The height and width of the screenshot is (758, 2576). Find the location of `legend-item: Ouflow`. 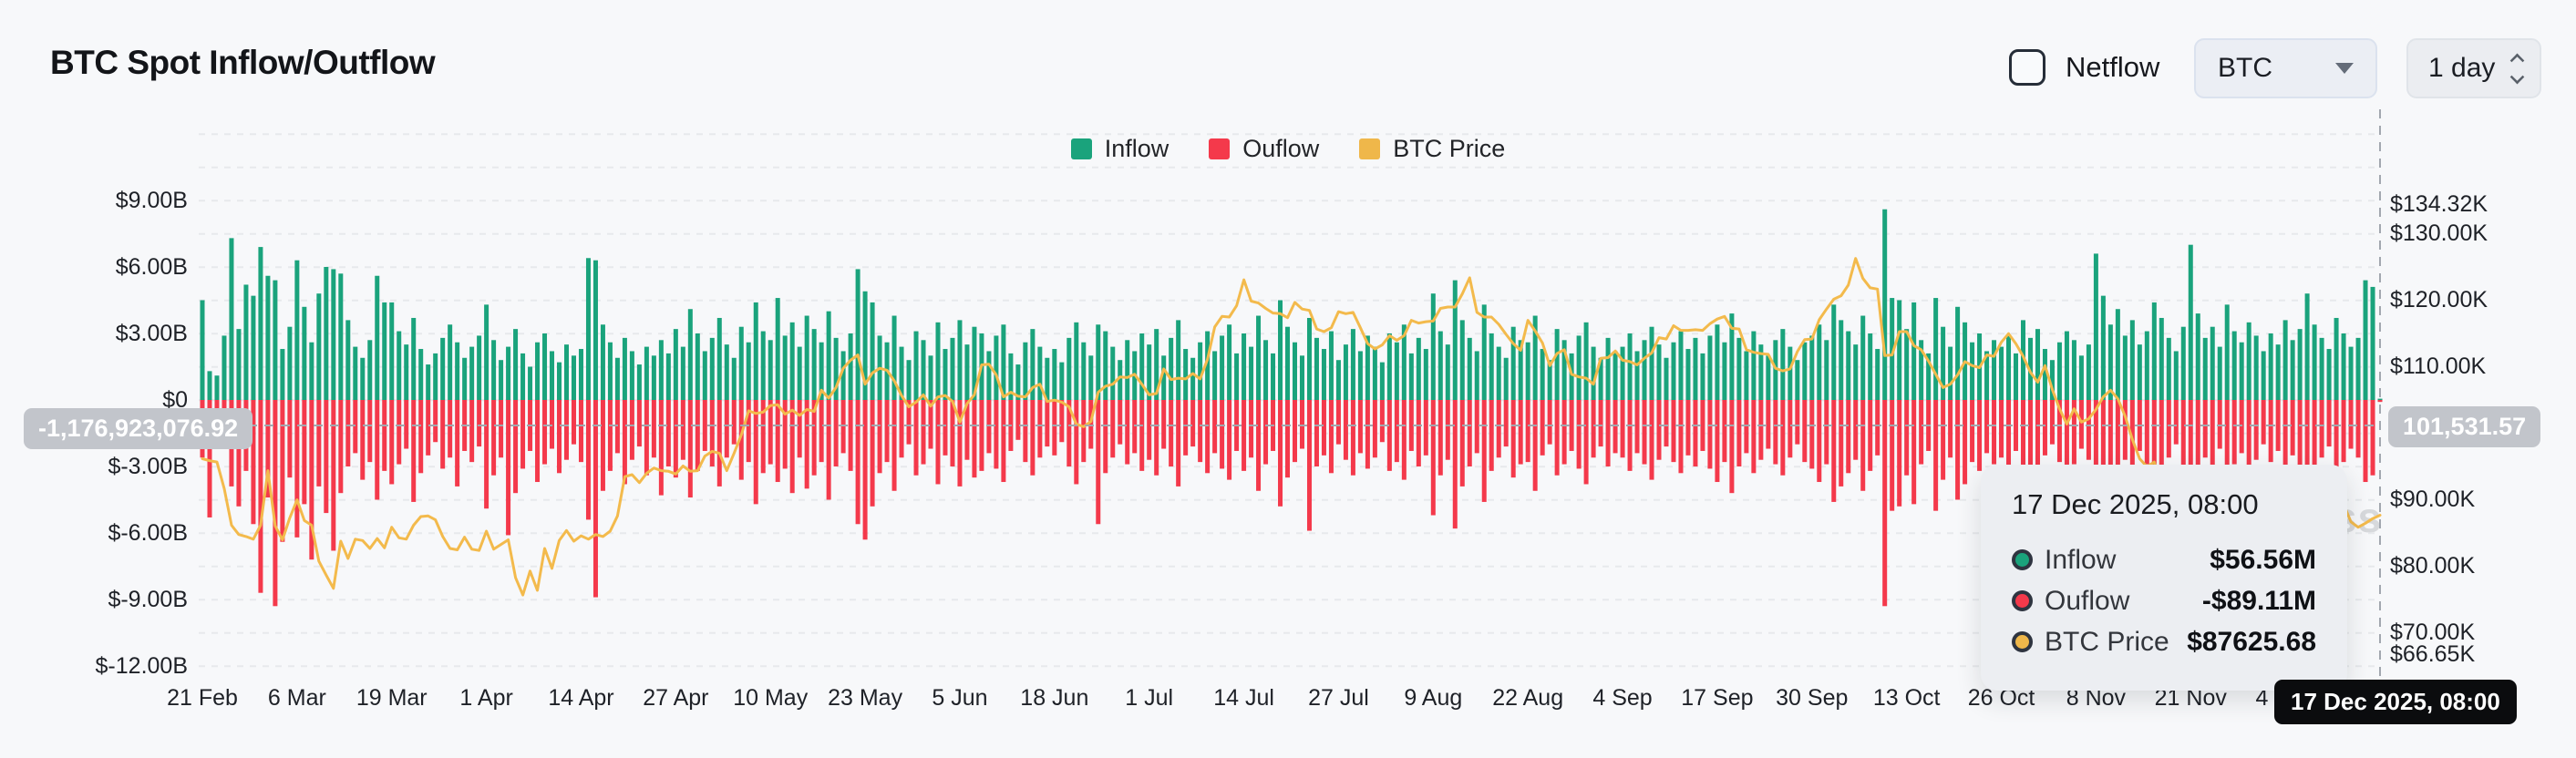

legend-item: Ouflow is located at coordinates (1264, 149).